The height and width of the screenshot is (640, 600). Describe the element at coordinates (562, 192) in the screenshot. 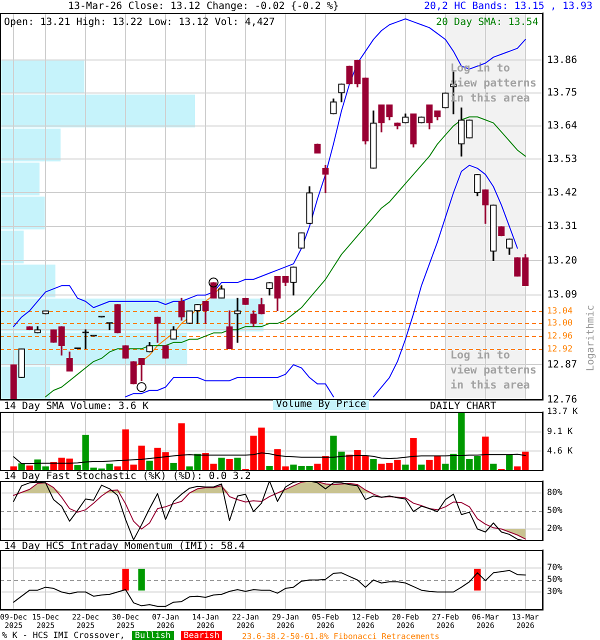

I see `y-tick-label: 13.42` at that location.